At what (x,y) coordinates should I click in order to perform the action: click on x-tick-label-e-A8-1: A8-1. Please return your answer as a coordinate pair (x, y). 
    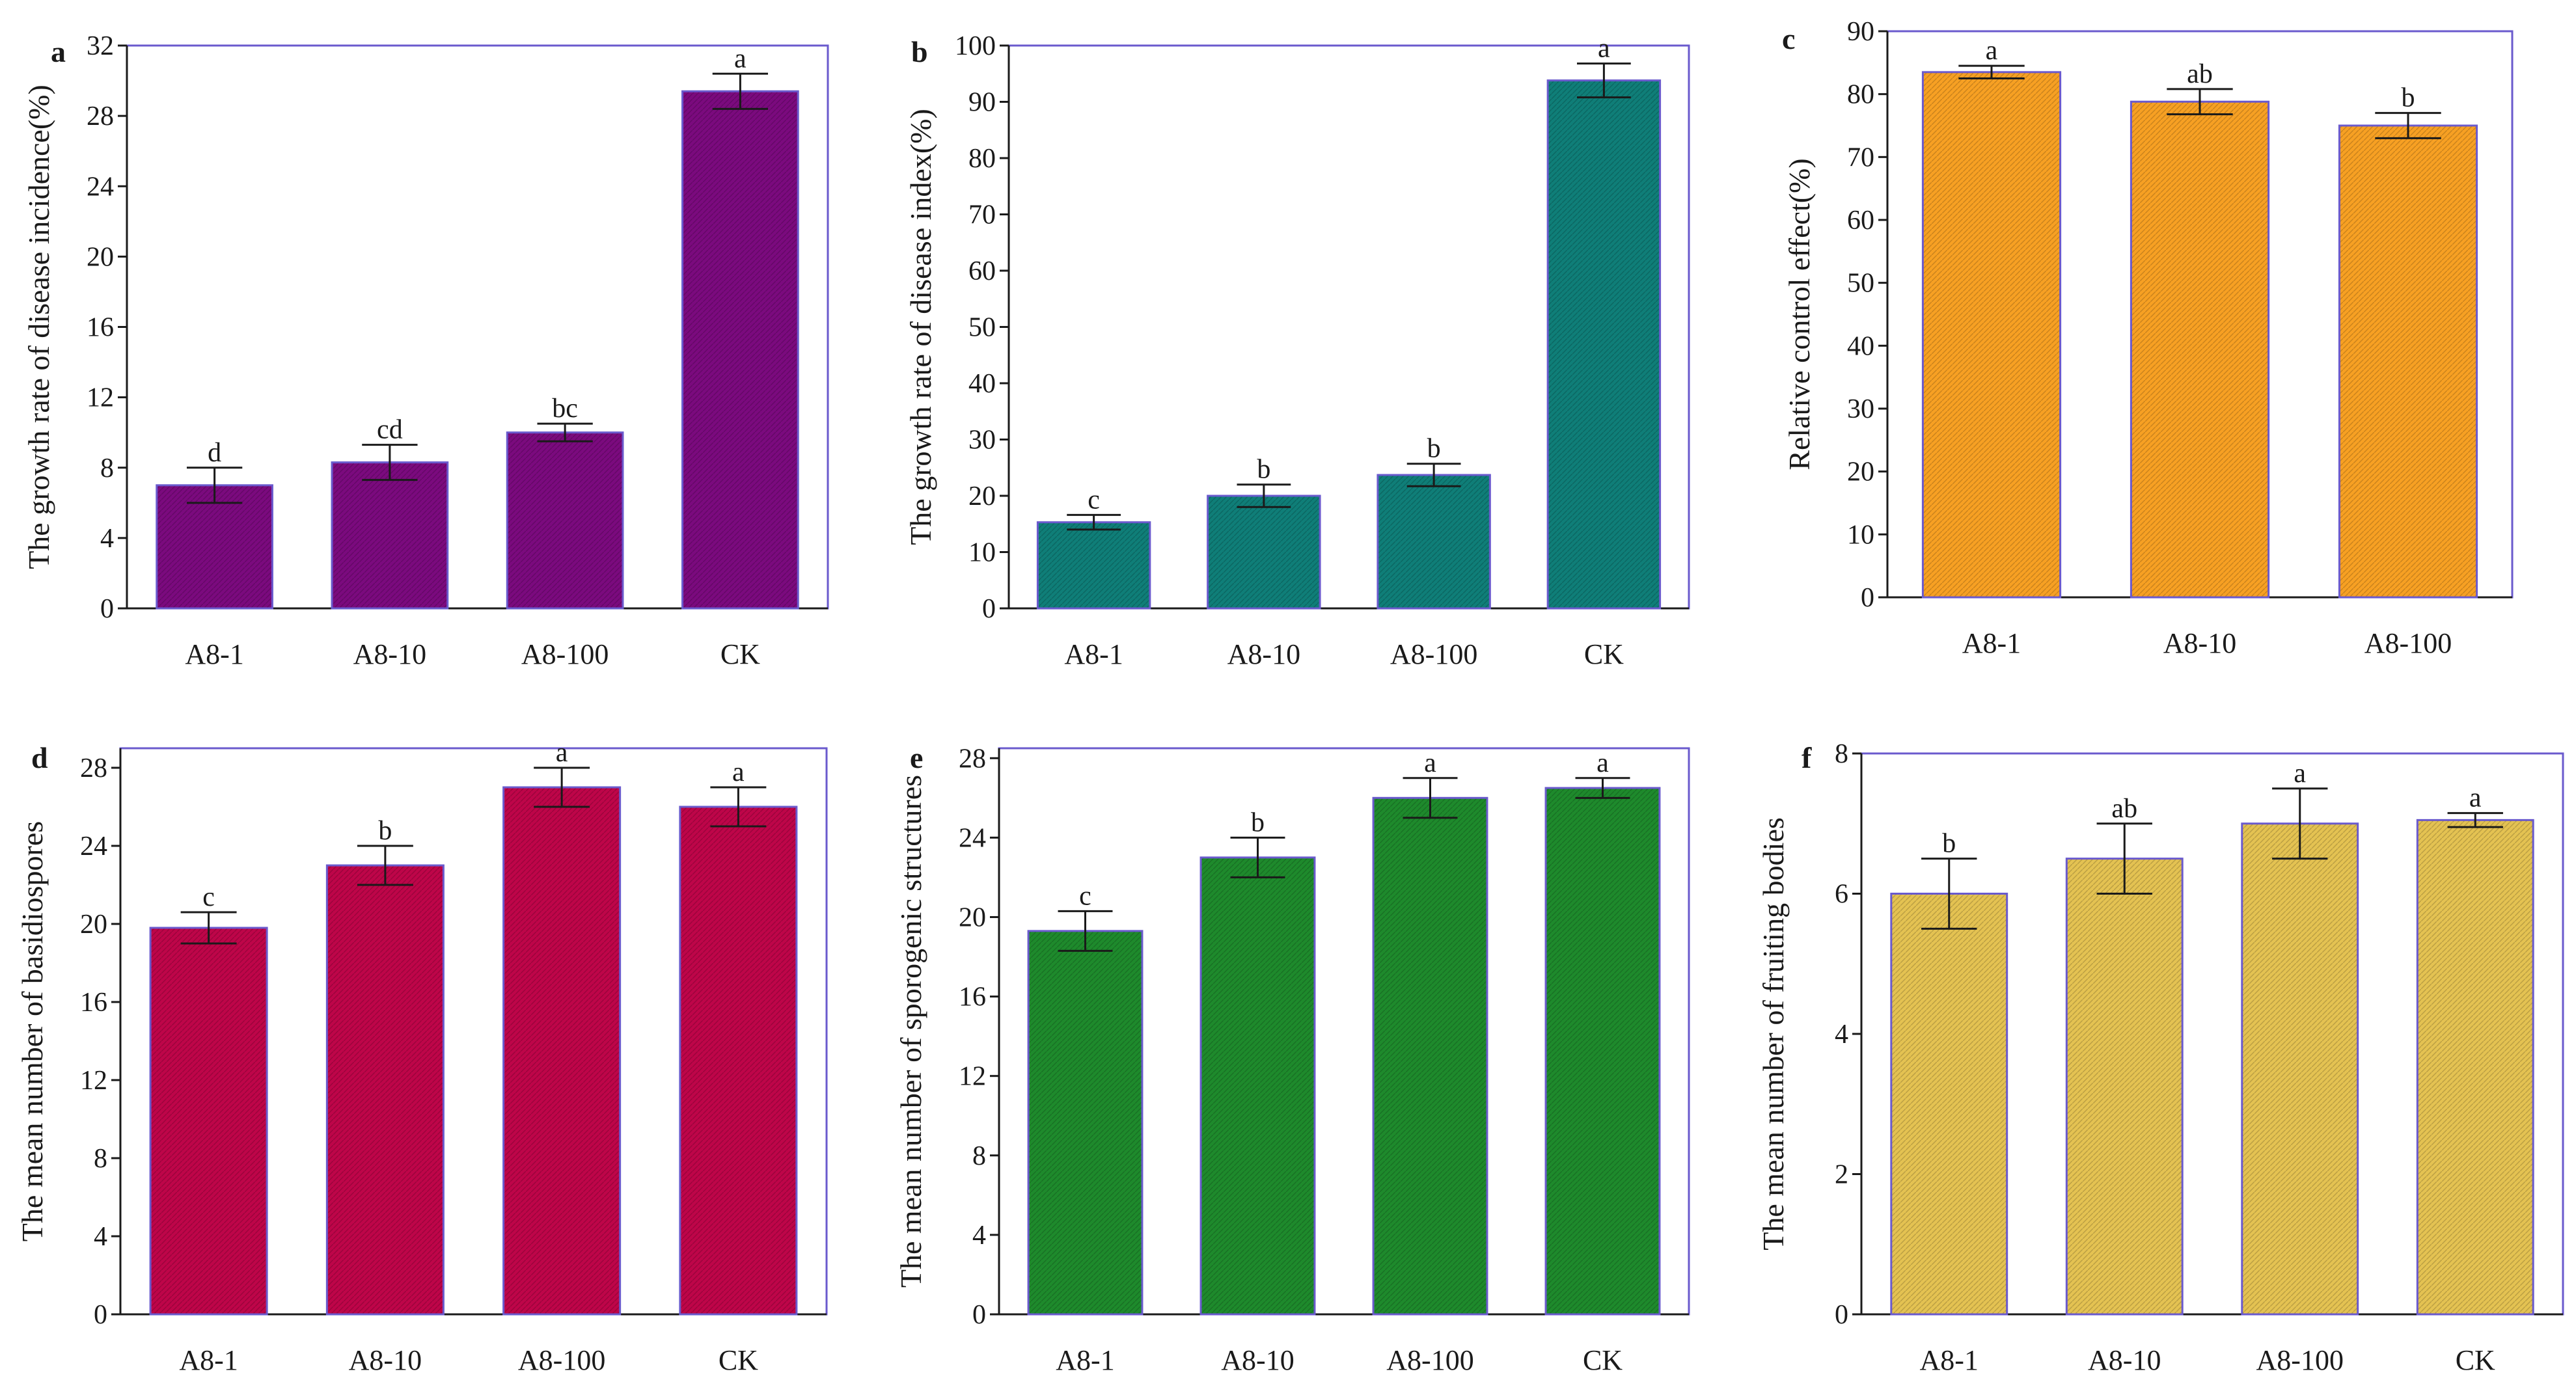
    Looking at the image, I should click on (1085, 1360).